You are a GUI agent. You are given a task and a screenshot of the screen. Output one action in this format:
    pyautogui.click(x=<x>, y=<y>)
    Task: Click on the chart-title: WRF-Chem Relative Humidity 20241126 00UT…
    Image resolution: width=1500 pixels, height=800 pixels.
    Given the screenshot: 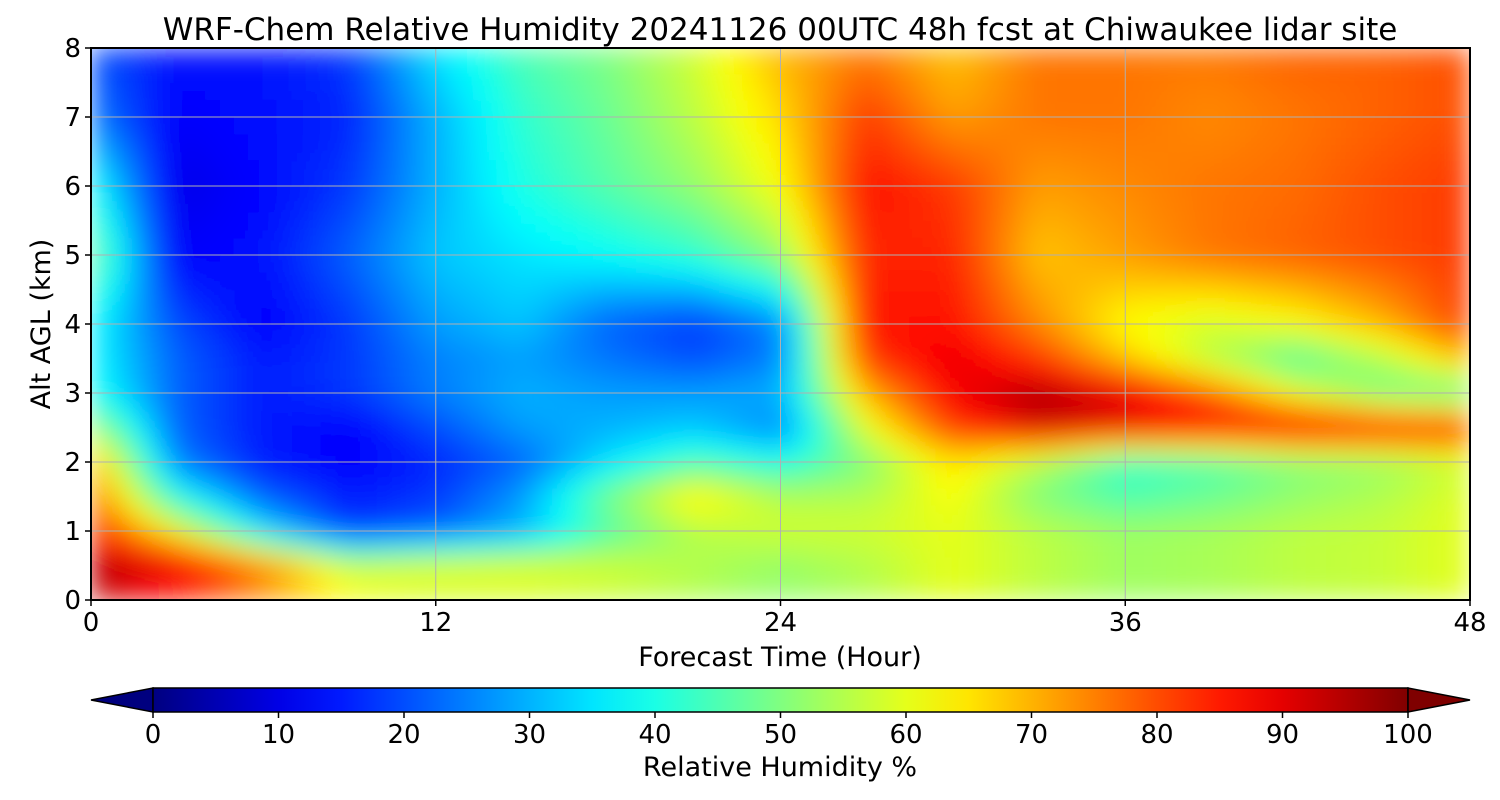 What is the action you would take?
    pyautogui.click(x=780, y=30)
    